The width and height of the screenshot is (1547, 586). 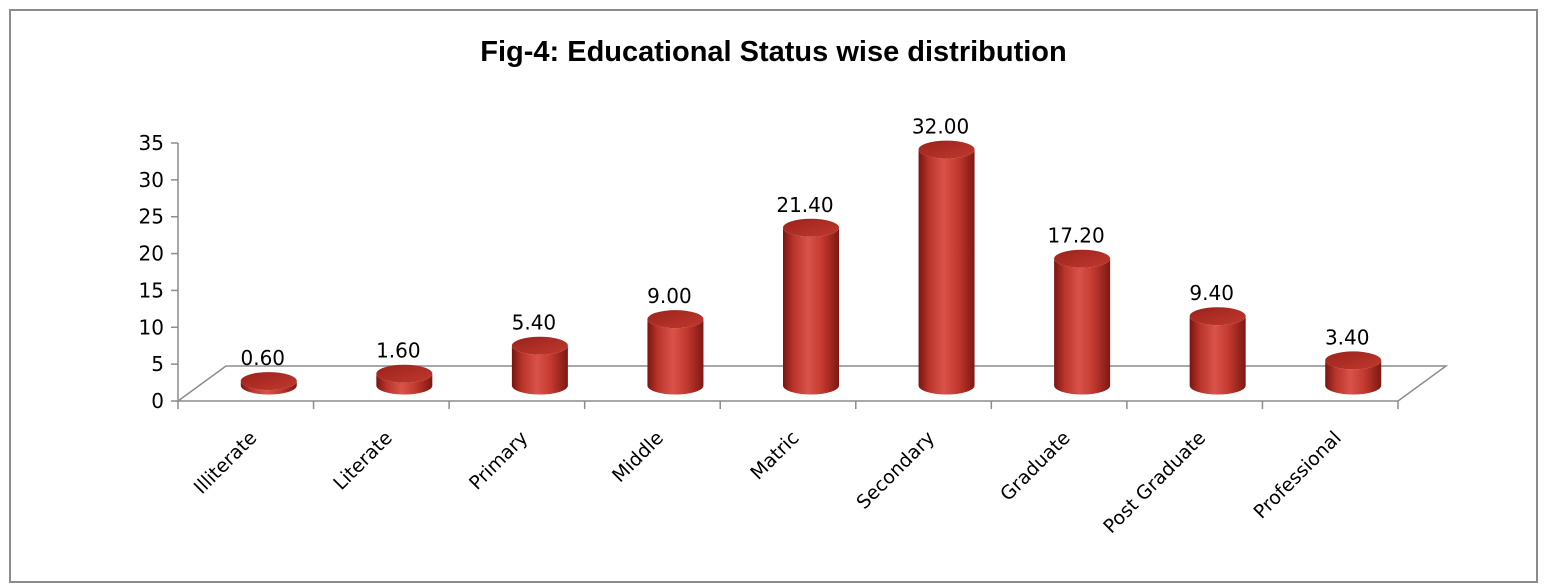 What do you see at coordinates (1035, 466) in the screenshot?
I see `category-label: Graduate` at bounding box center [1035, 466].